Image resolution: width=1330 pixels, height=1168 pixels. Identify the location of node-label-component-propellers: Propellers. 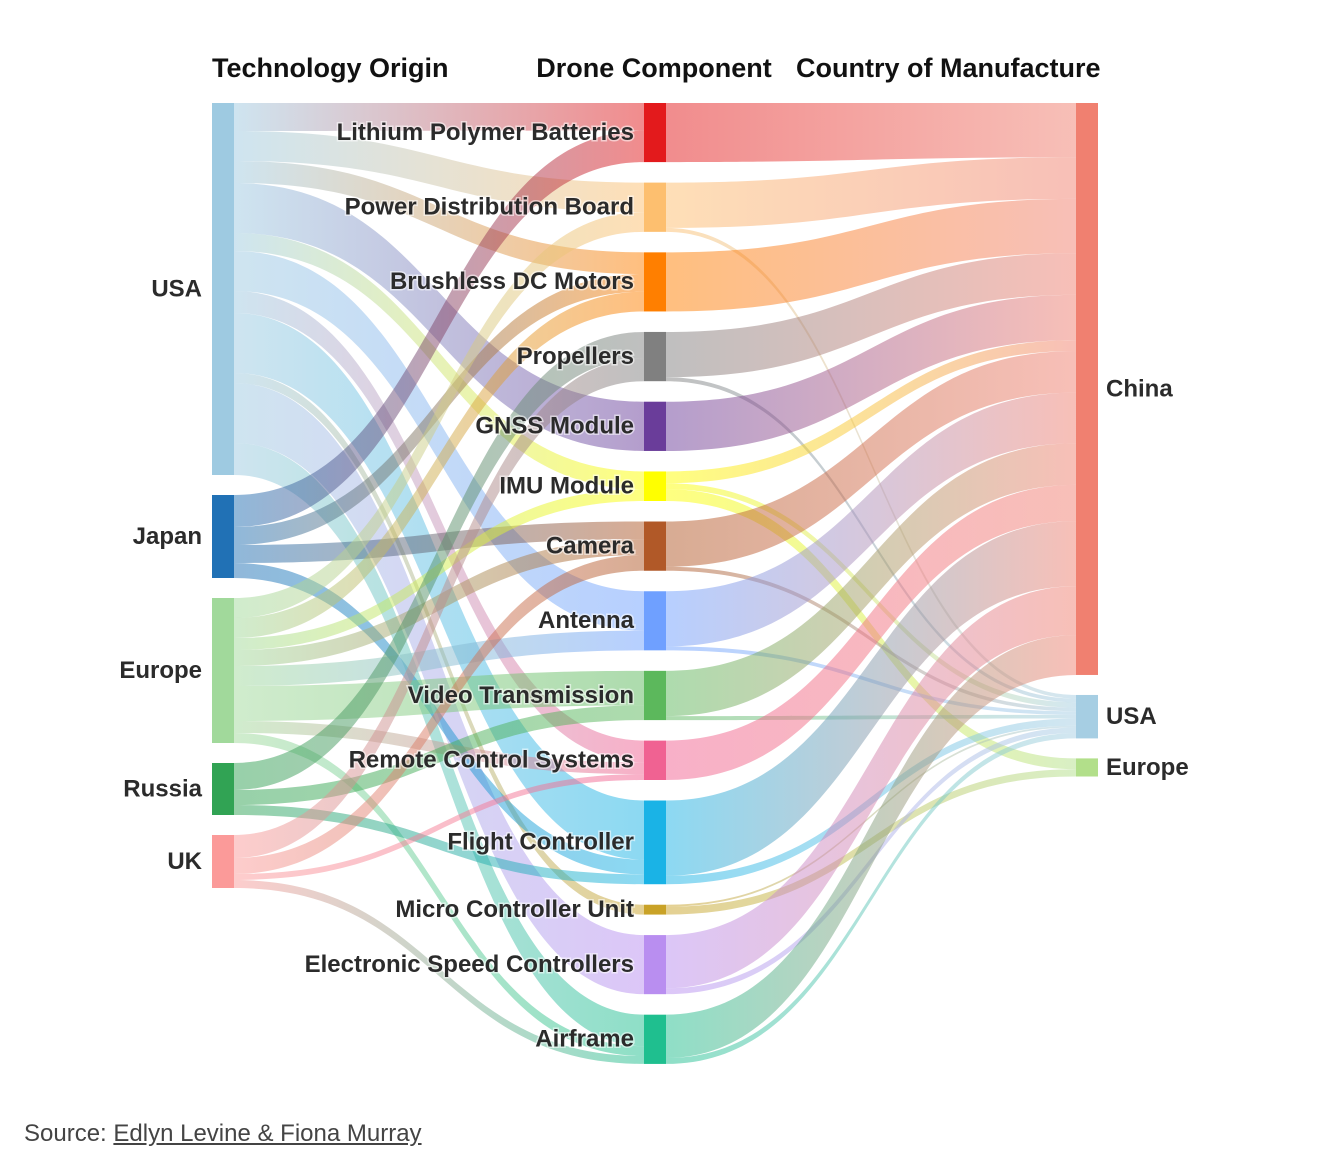
(575, 356).